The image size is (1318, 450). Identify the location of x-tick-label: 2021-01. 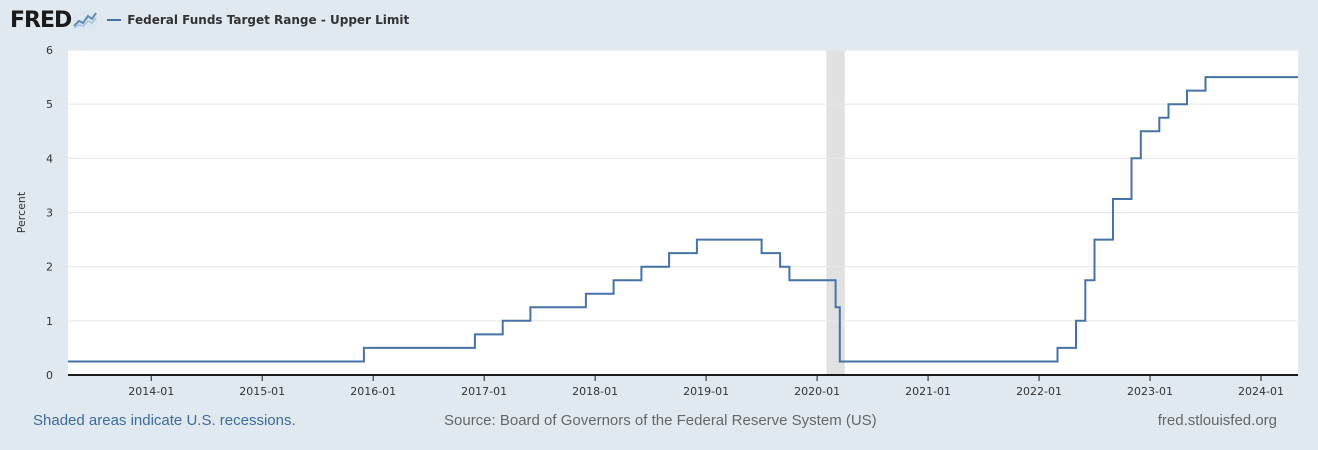
(928, 391).